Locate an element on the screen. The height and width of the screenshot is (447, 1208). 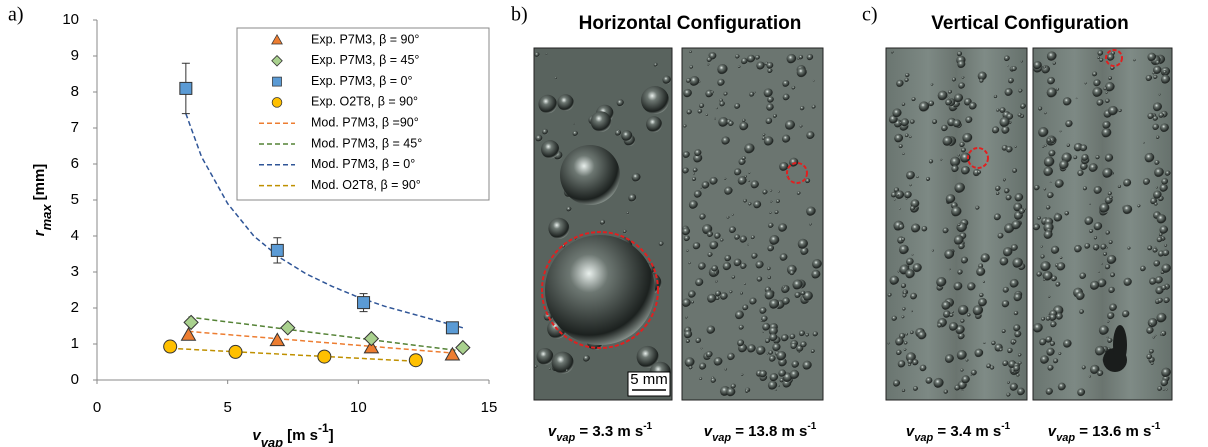
legend-box is located at coordinates (363, 114).